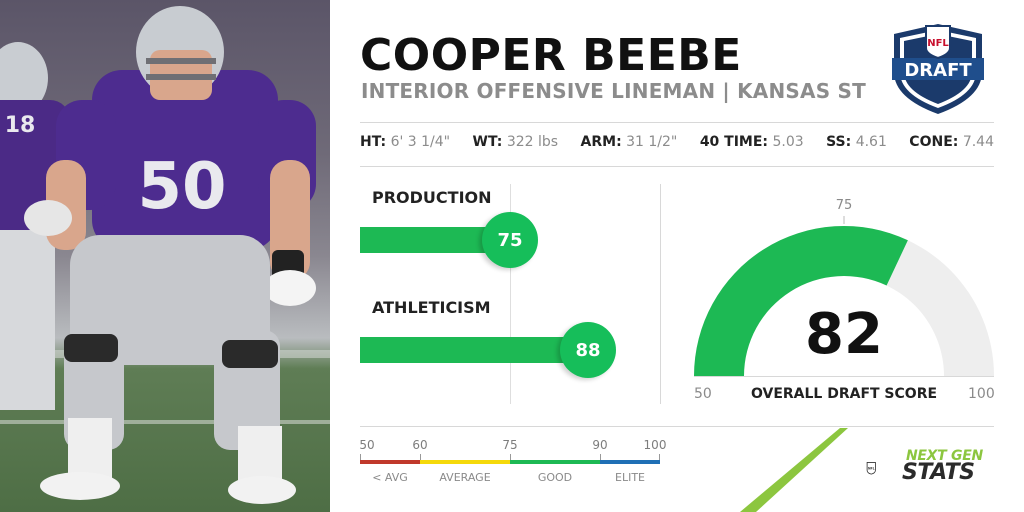  Describe the element at coordinates (390, 477) in the screenshot. I see `scale-label-below-avg: < AVG` at that location.